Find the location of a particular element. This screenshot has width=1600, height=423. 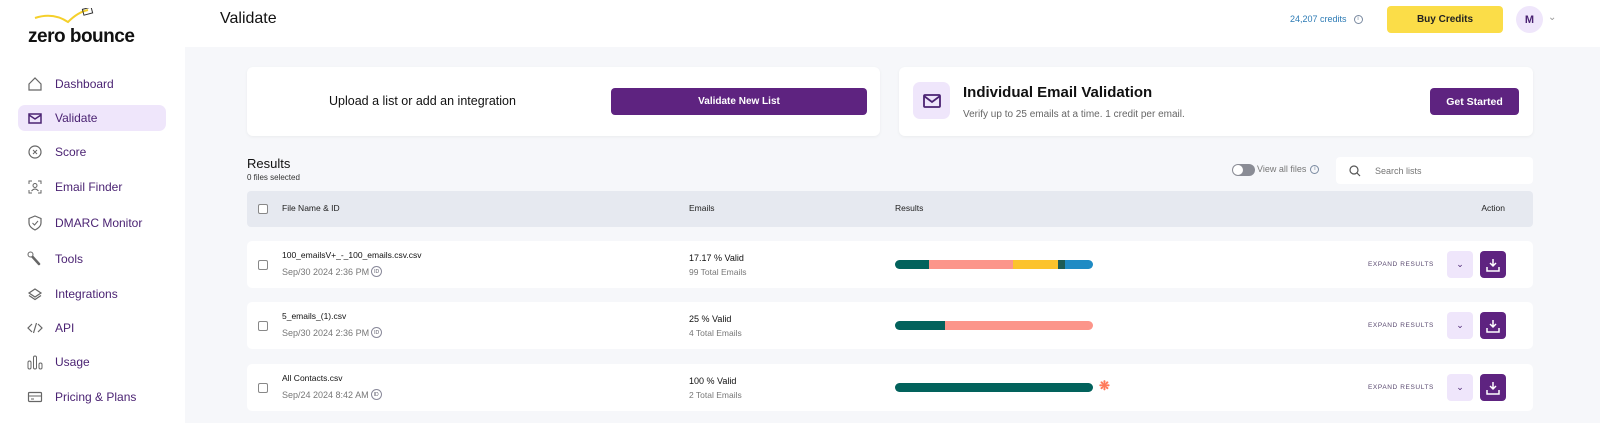

total-emails: 4 Total Emails is located at coordinates (715, 333).